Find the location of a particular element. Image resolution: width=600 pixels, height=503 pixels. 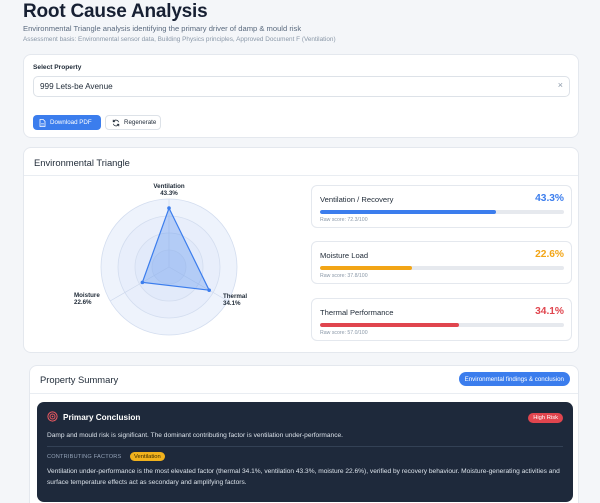

radar-label-thermal: Thermal is located at coordinates (235, 296).